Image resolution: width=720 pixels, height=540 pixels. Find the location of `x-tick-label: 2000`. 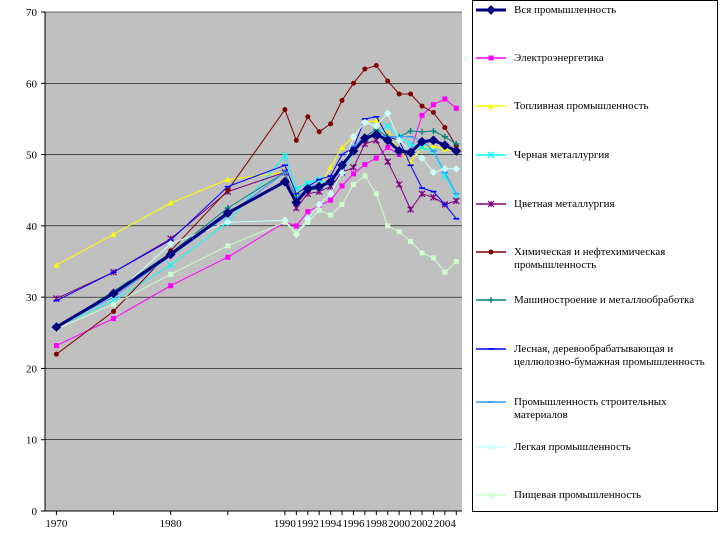

x-tick-label: 2000 is located at coordinates (399, 524).